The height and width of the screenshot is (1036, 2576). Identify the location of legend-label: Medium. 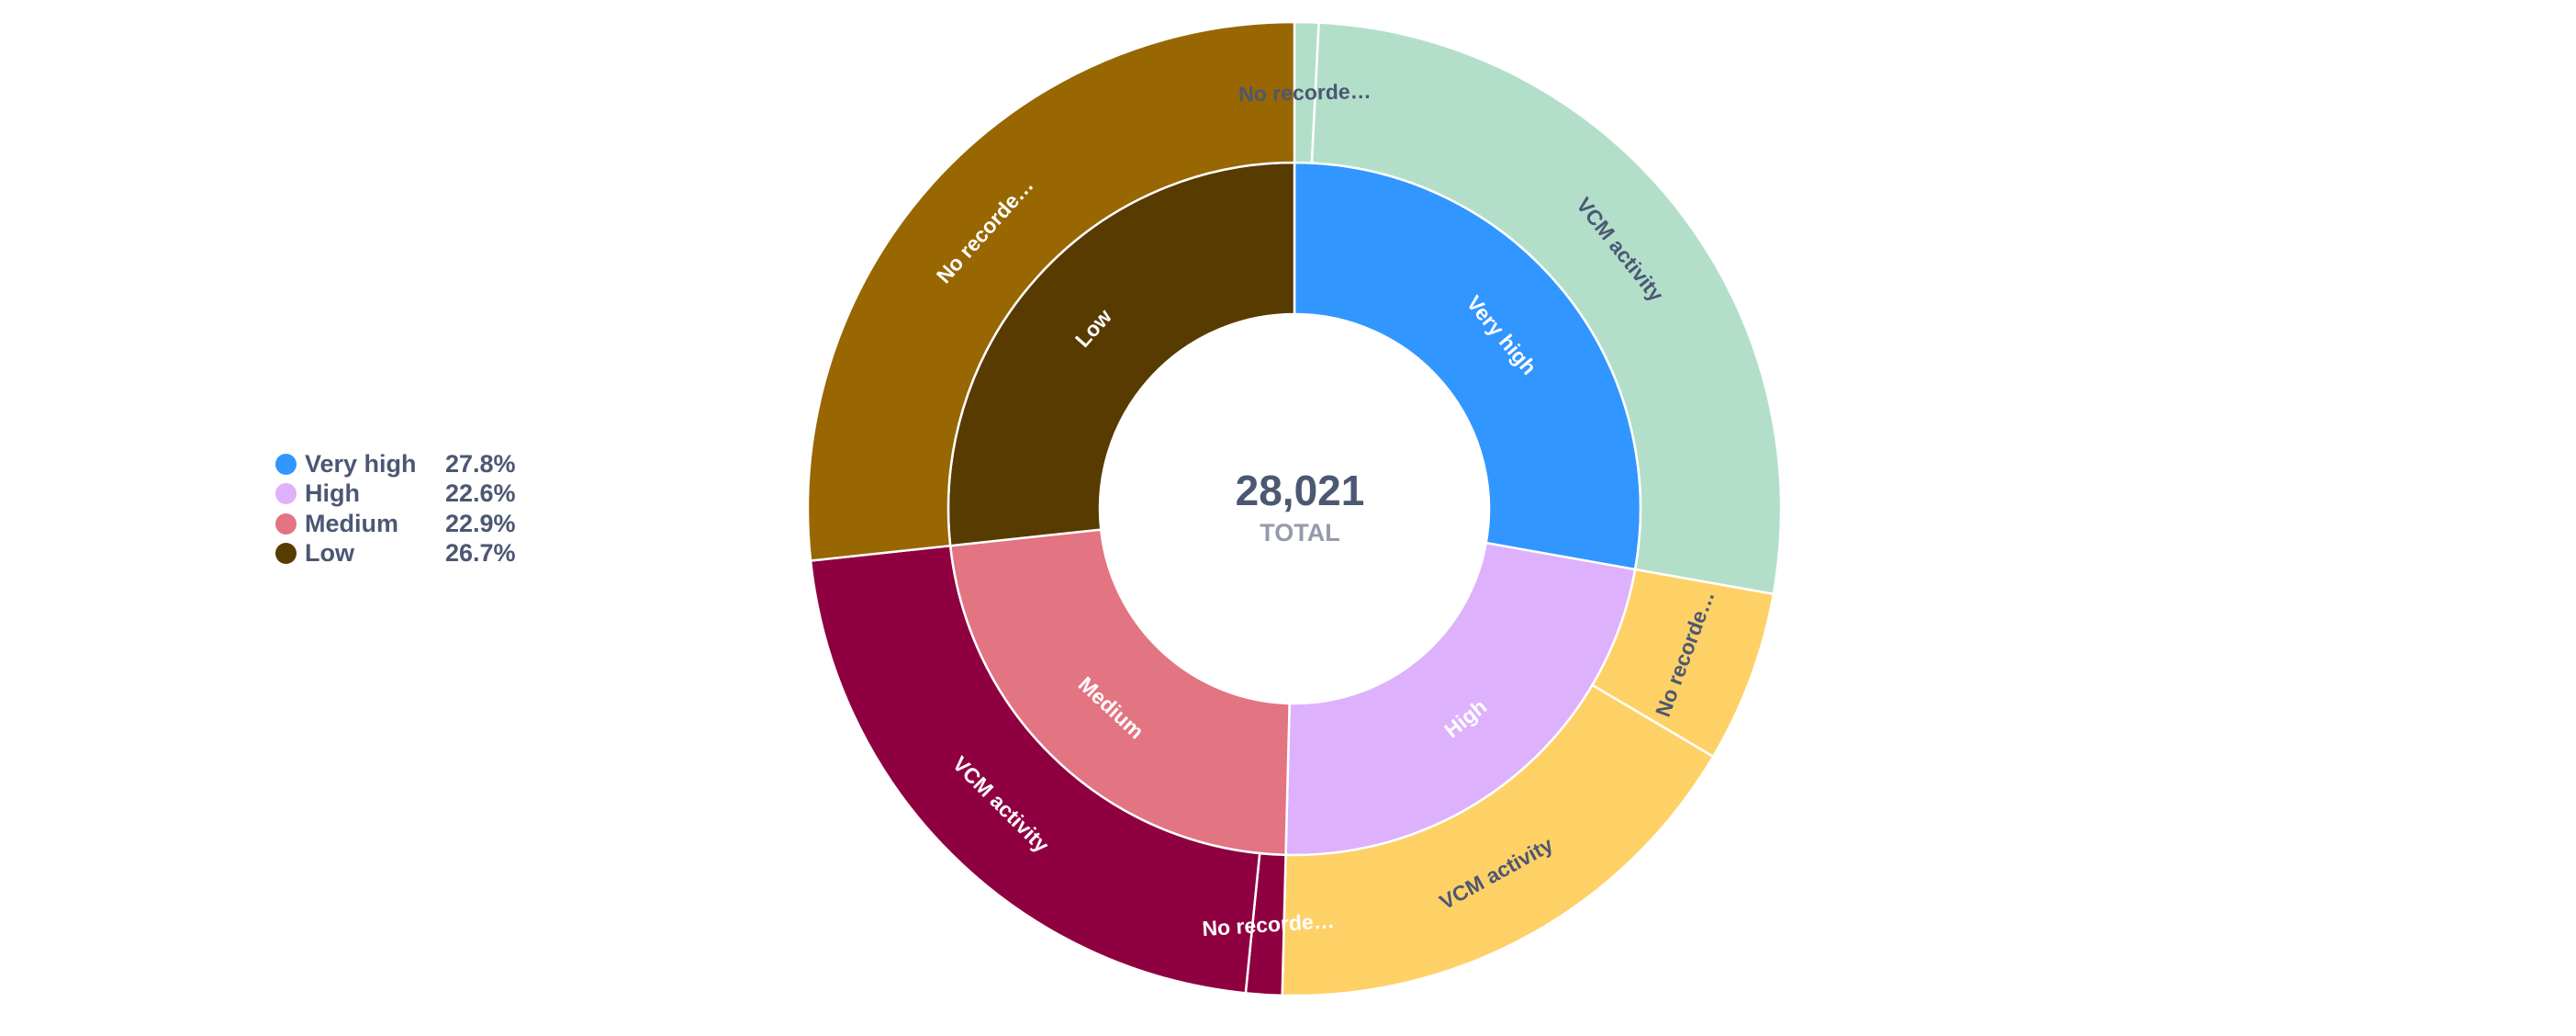
(352, 523).